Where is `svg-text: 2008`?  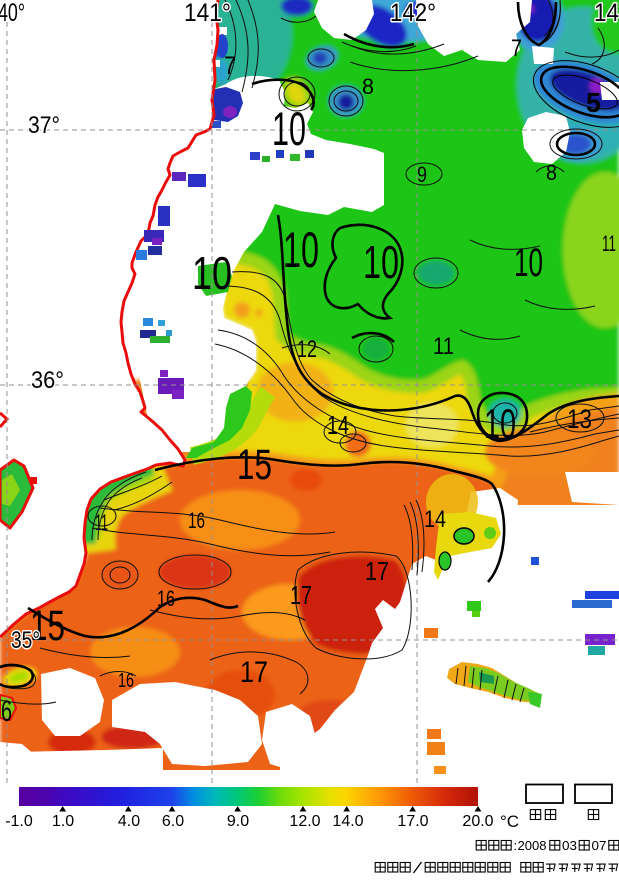 svg-text: 2008 is located at coordinates (532, 845).